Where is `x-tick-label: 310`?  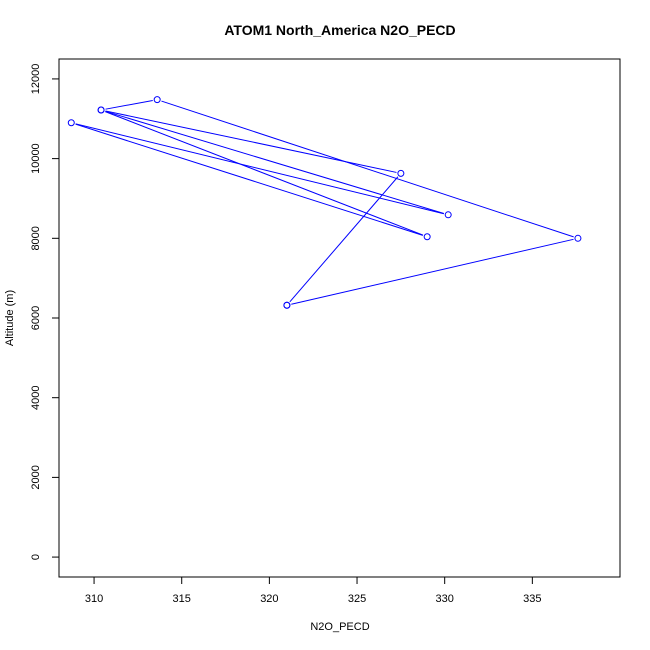
x-tick-label: 310 is located at coordinates (94, 599).